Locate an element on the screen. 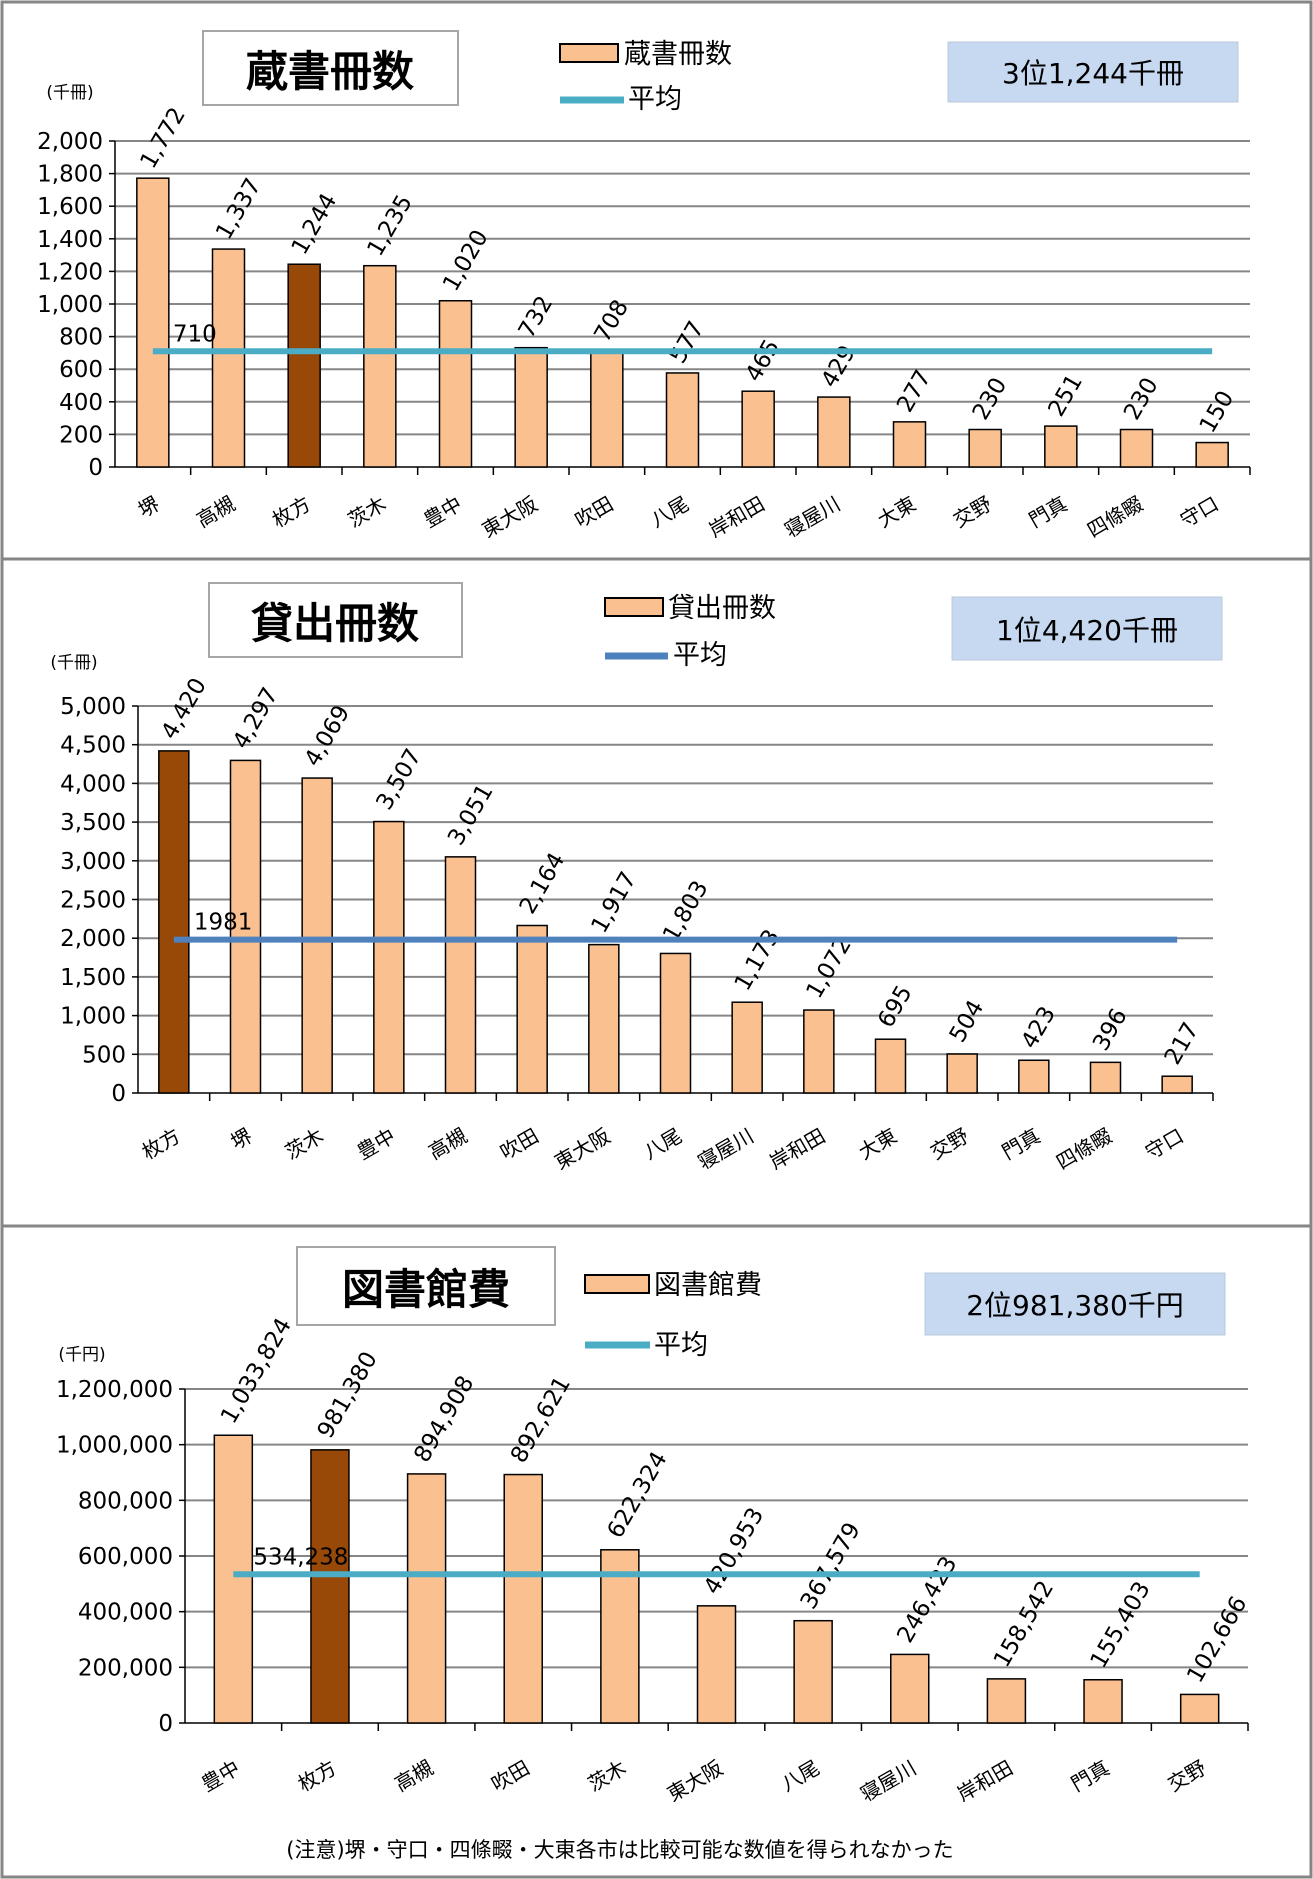 Image resolution: width=1313 pixels, height=1879 pixels. legend-bar-label: 蔵書冊数 is located at coordinates (678, 54).